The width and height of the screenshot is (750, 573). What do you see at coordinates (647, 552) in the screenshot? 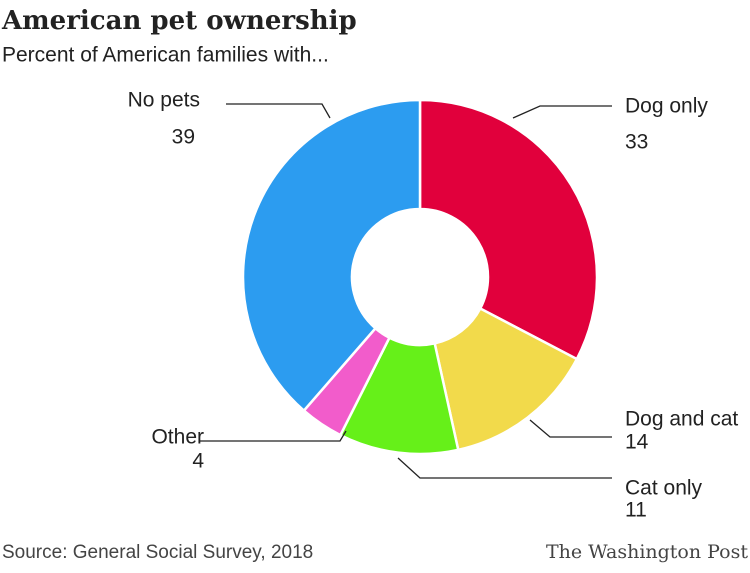
I see `credit: The Washington Post` at bounding box center [647, 552].